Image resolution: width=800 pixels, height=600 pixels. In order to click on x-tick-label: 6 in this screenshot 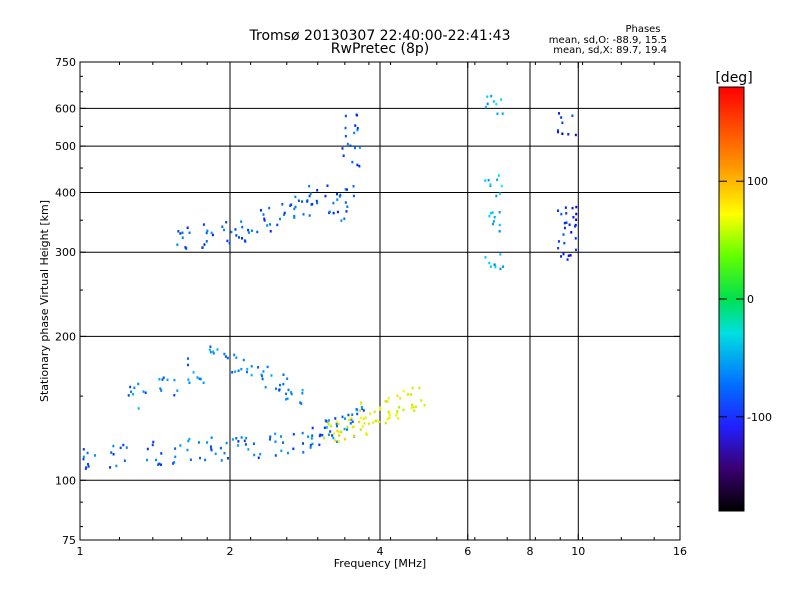, I will do `click(467, 551)`.